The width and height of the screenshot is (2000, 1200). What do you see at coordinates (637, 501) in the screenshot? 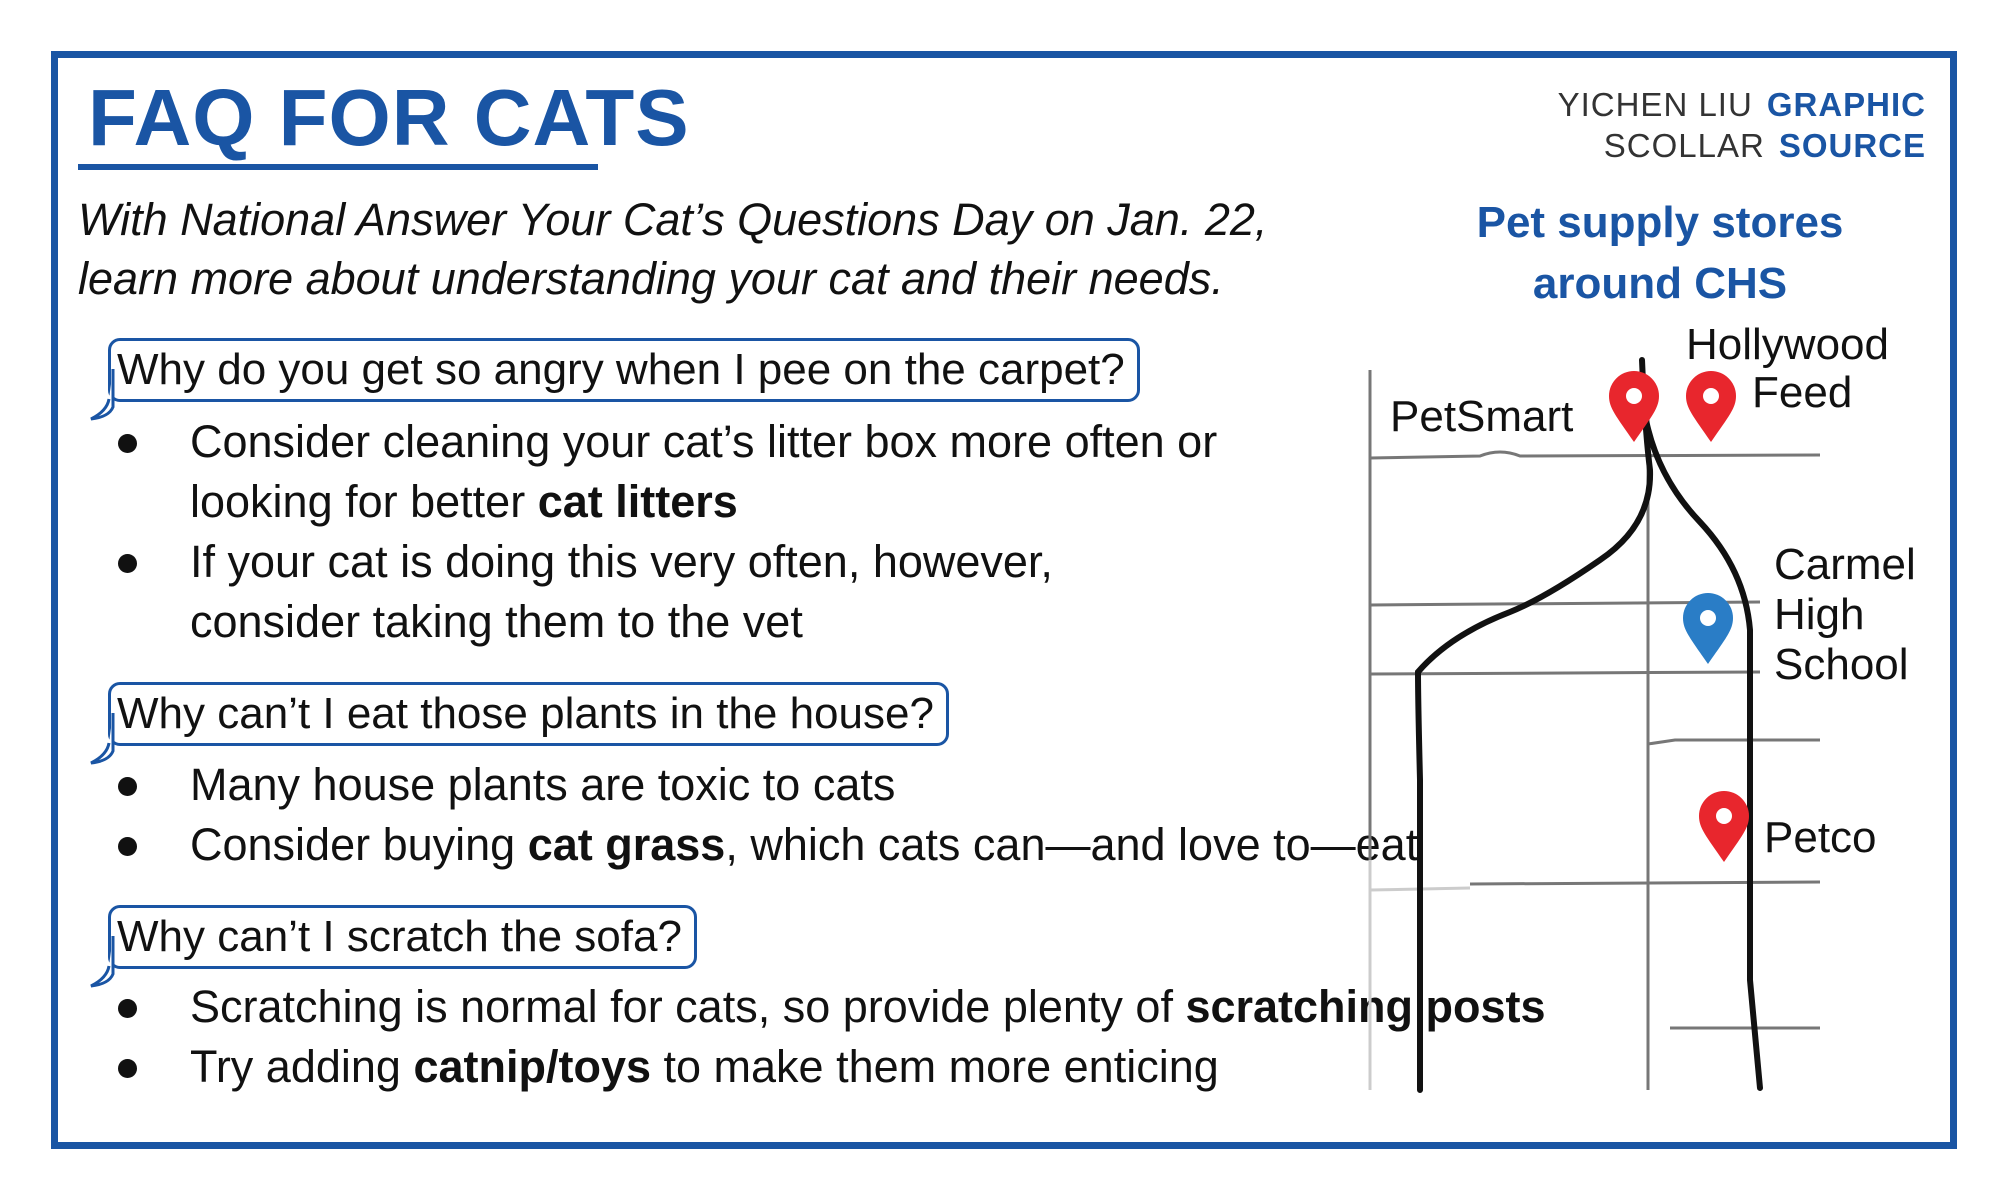
I see `answer-bold: cat litters` at bounding box center [637, 501].